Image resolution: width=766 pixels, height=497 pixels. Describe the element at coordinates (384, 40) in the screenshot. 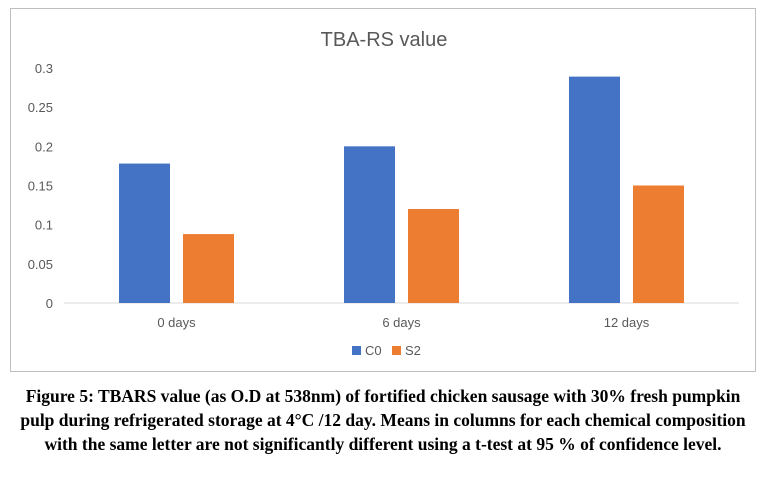

I see `chart-title: TBA-RS value` at that location.